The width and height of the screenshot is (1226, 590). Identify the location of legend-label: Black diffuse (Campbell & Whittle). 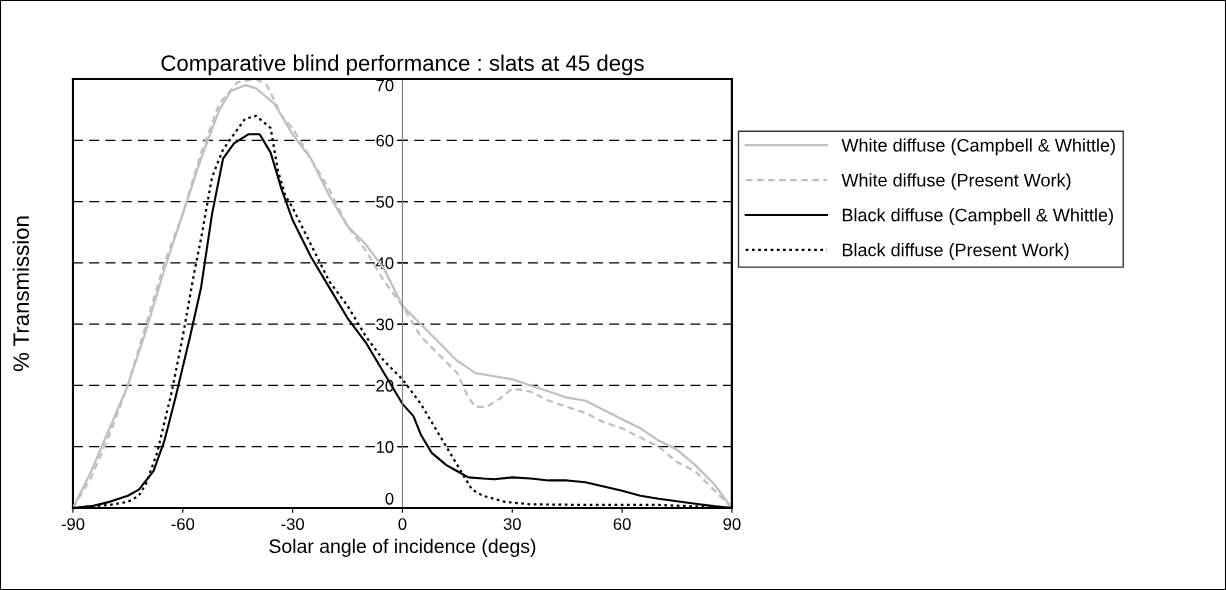
(977, 217).